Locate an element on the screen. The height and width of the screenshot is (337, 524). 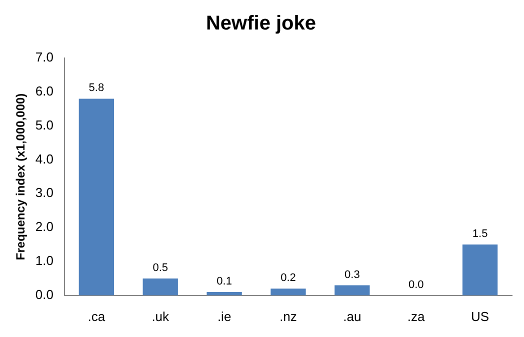
x-tick-label: .uk is located at coordinates (161, 316).